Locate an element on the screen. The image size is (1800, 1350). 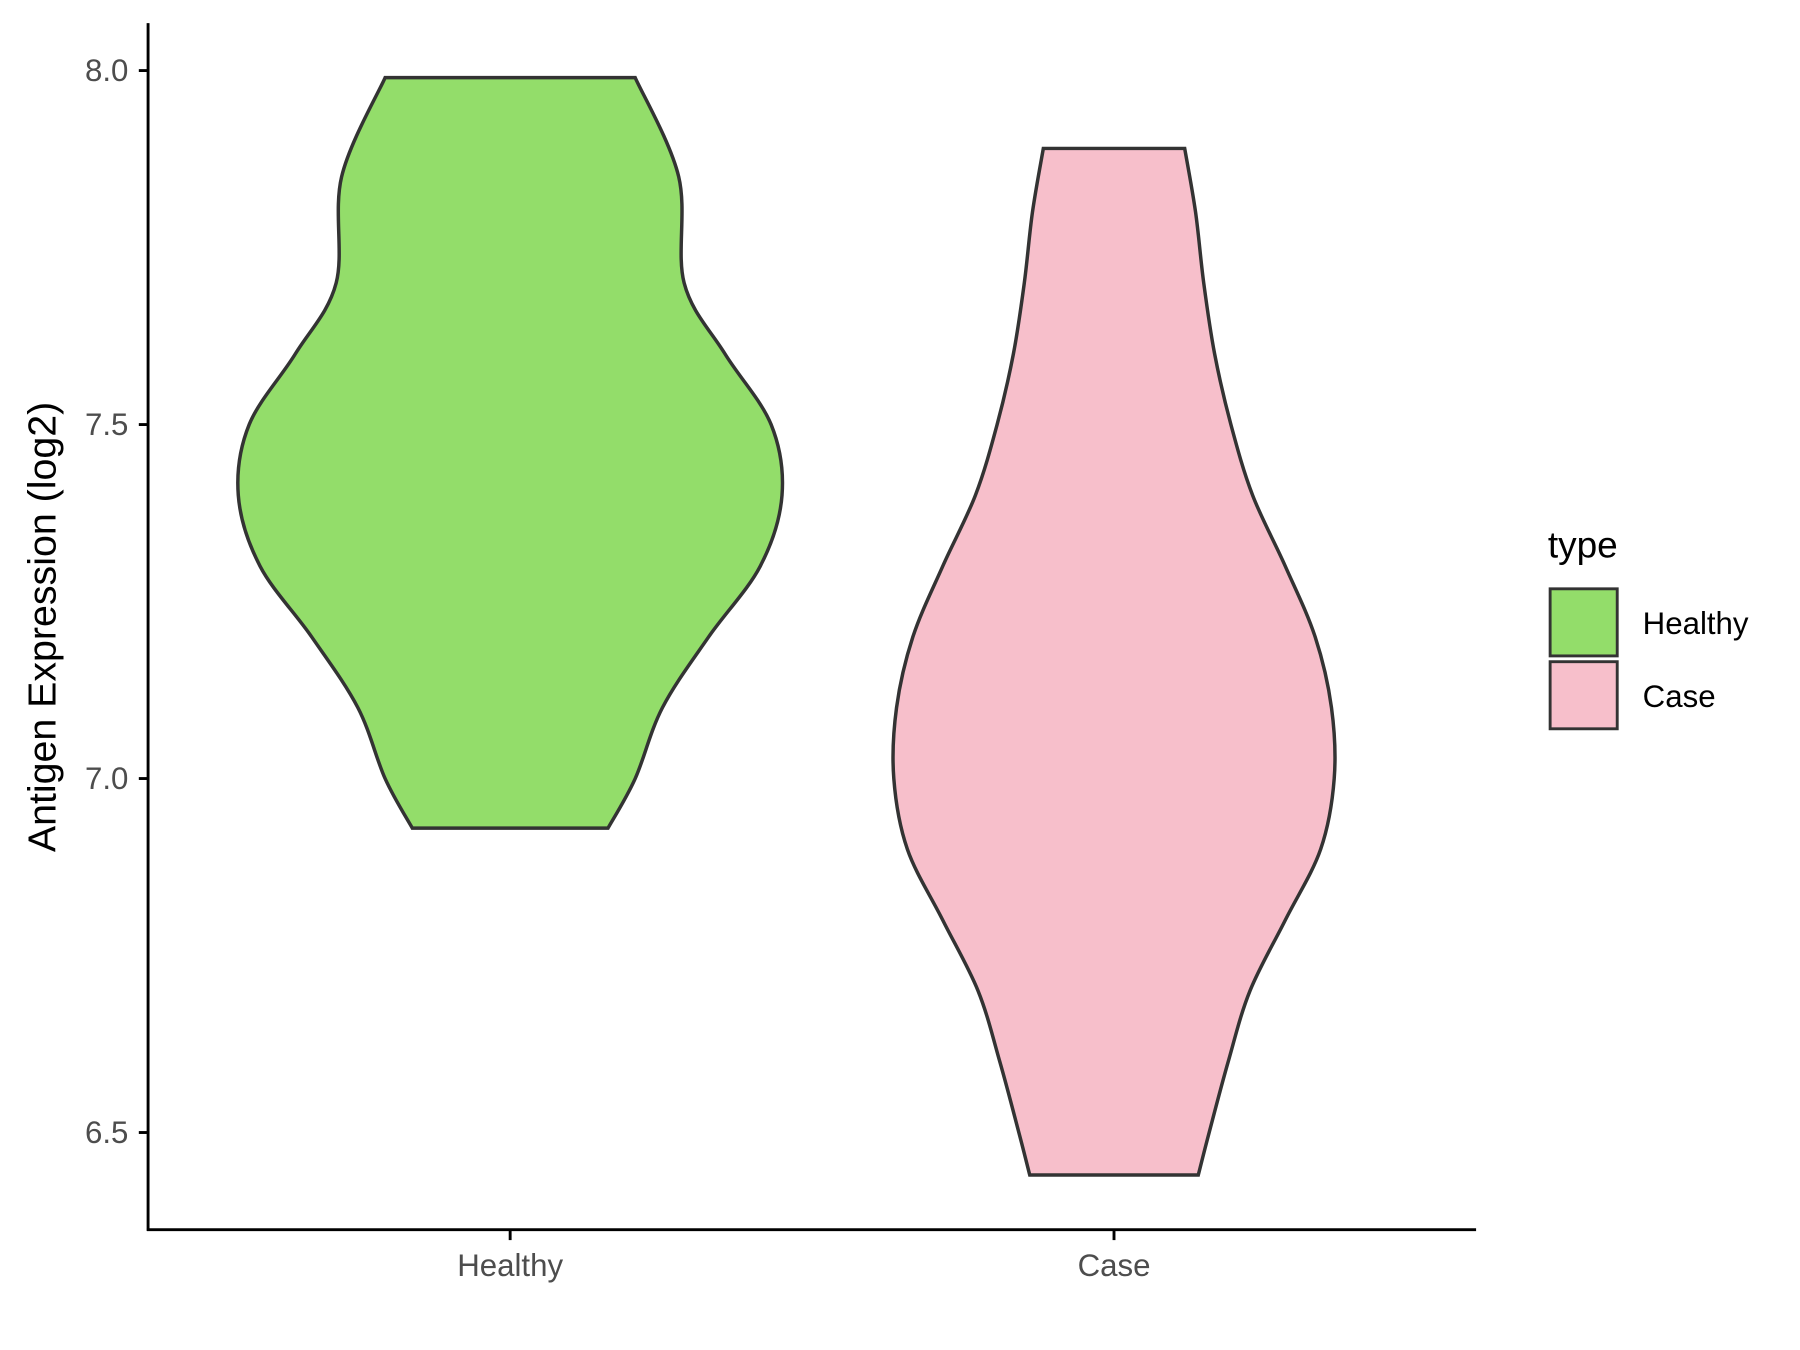
y-ticks: 6.5 7.0 7.5 8.0 is located at coordinates (117, 601).